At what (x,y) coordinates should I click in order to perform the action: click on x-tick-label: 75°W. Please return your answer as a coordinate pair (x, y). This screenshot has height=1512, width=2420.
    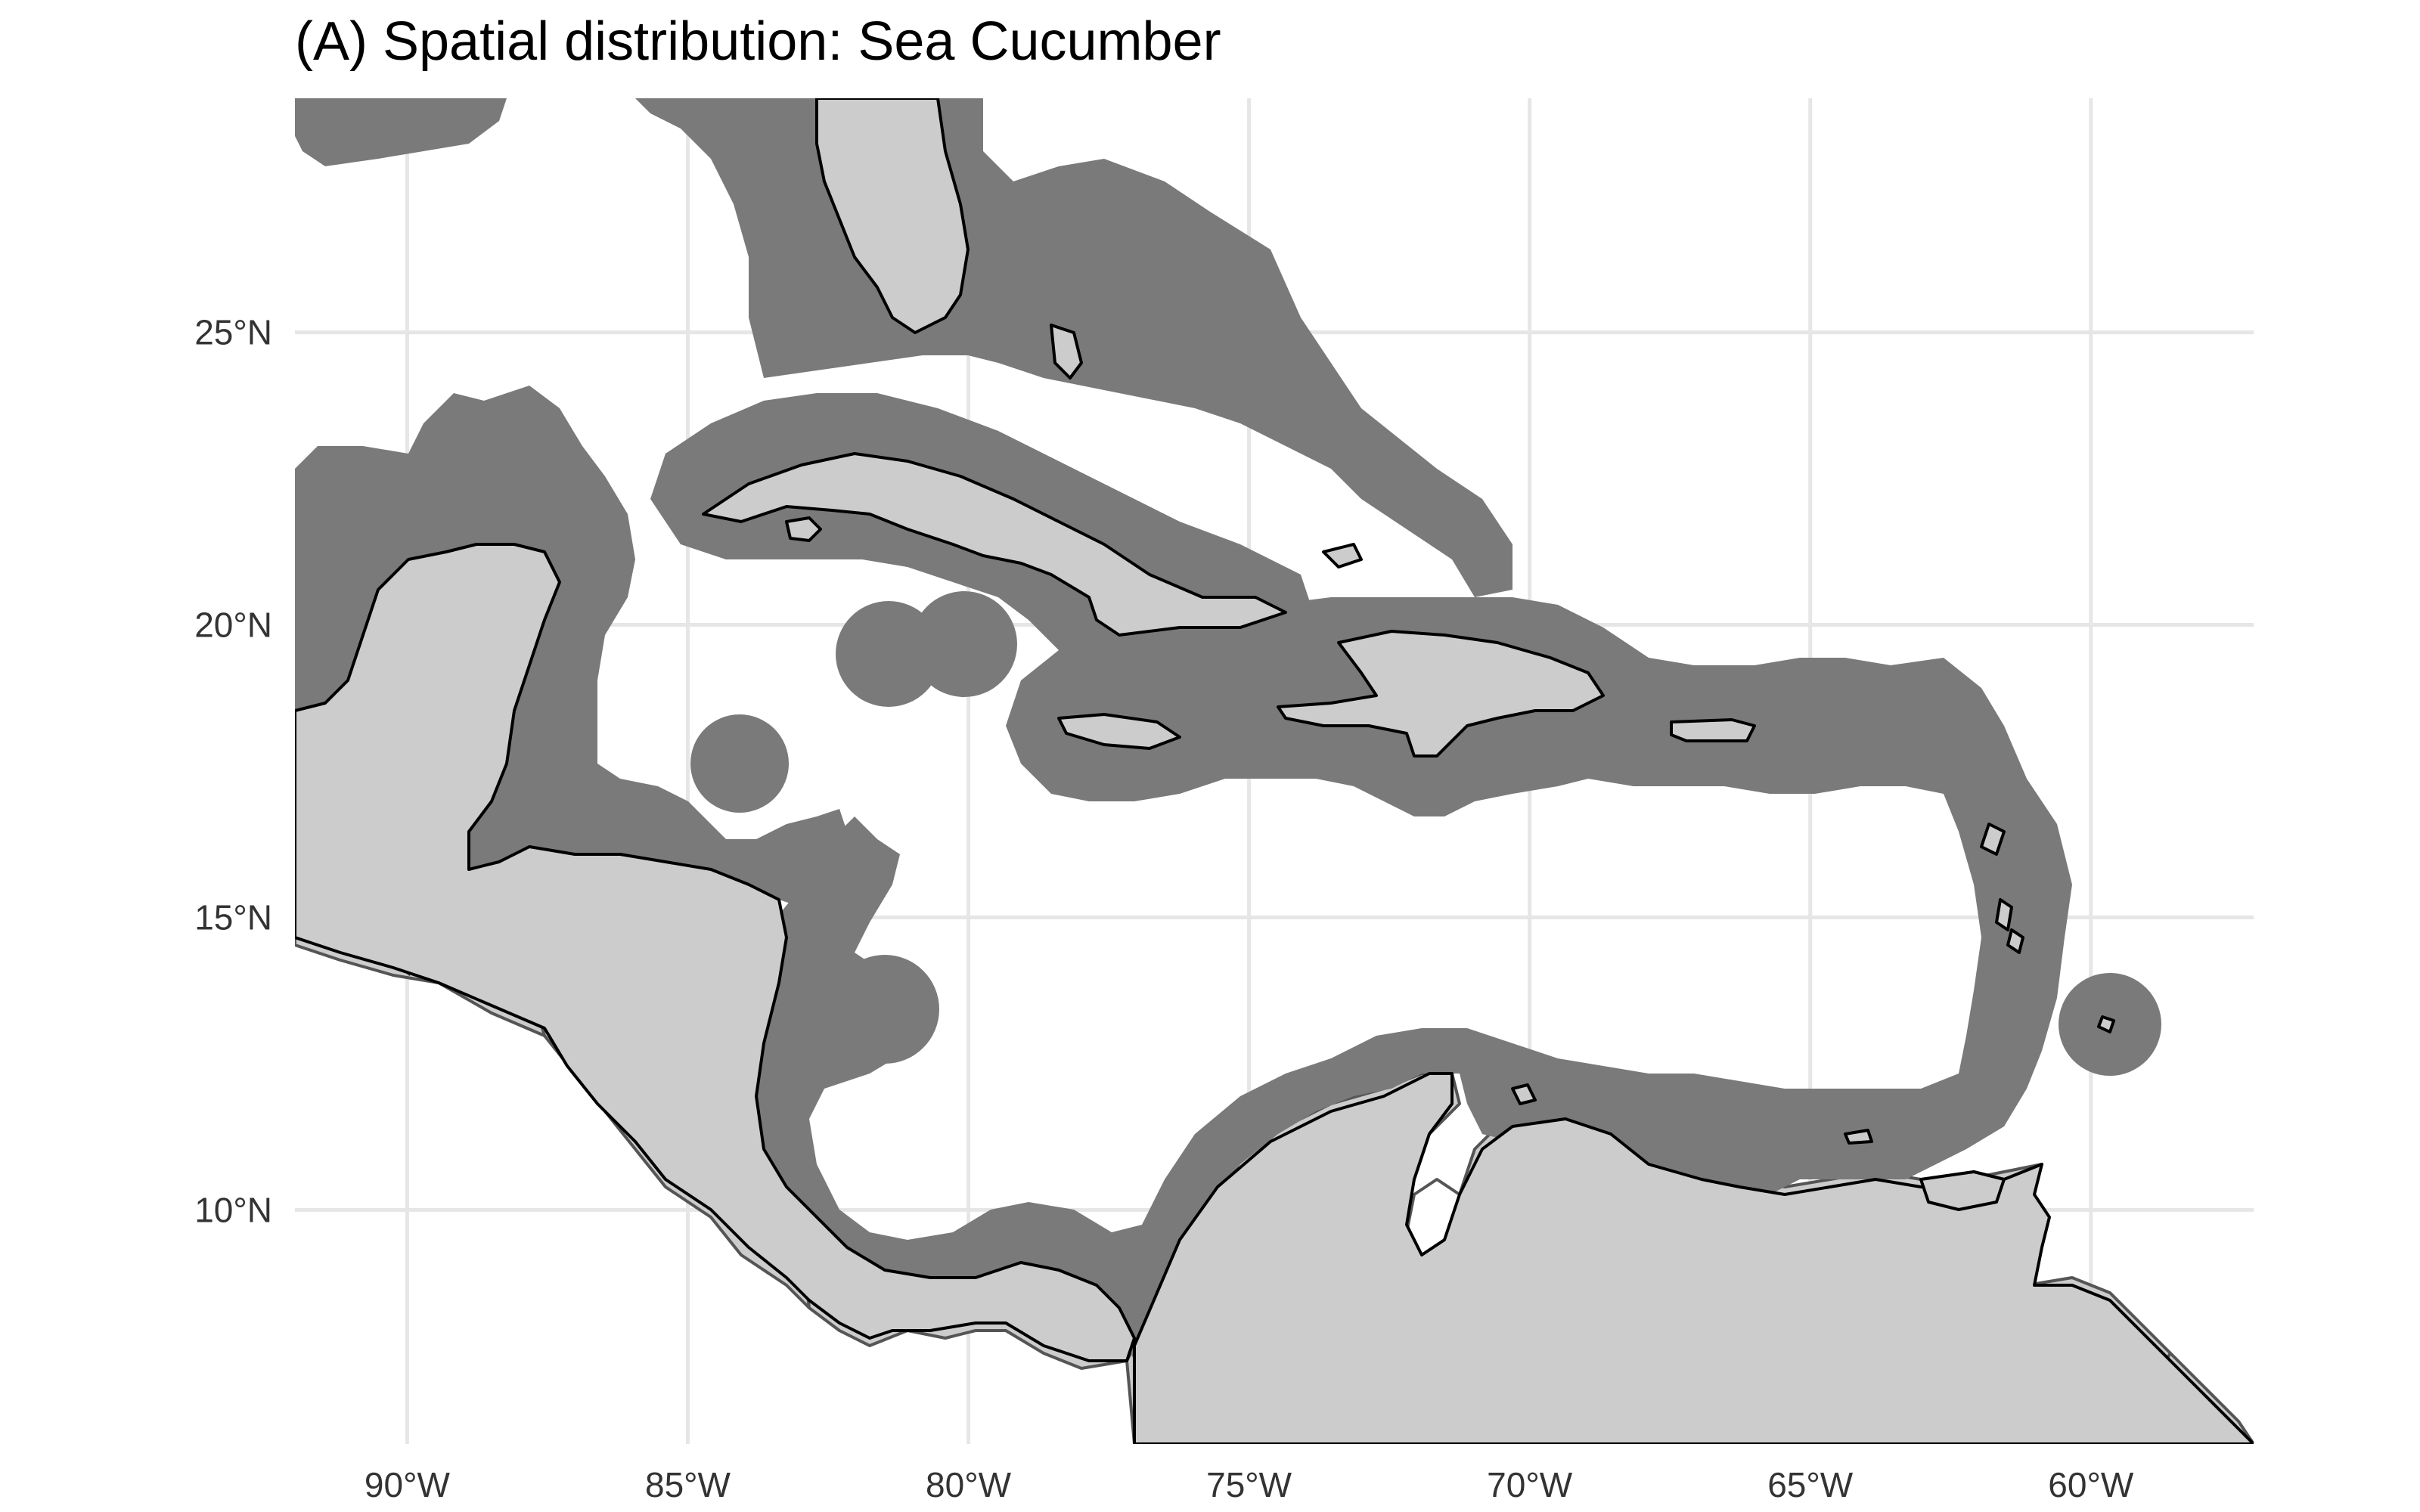
    Looking at the image, I should click on (1249, 1484).